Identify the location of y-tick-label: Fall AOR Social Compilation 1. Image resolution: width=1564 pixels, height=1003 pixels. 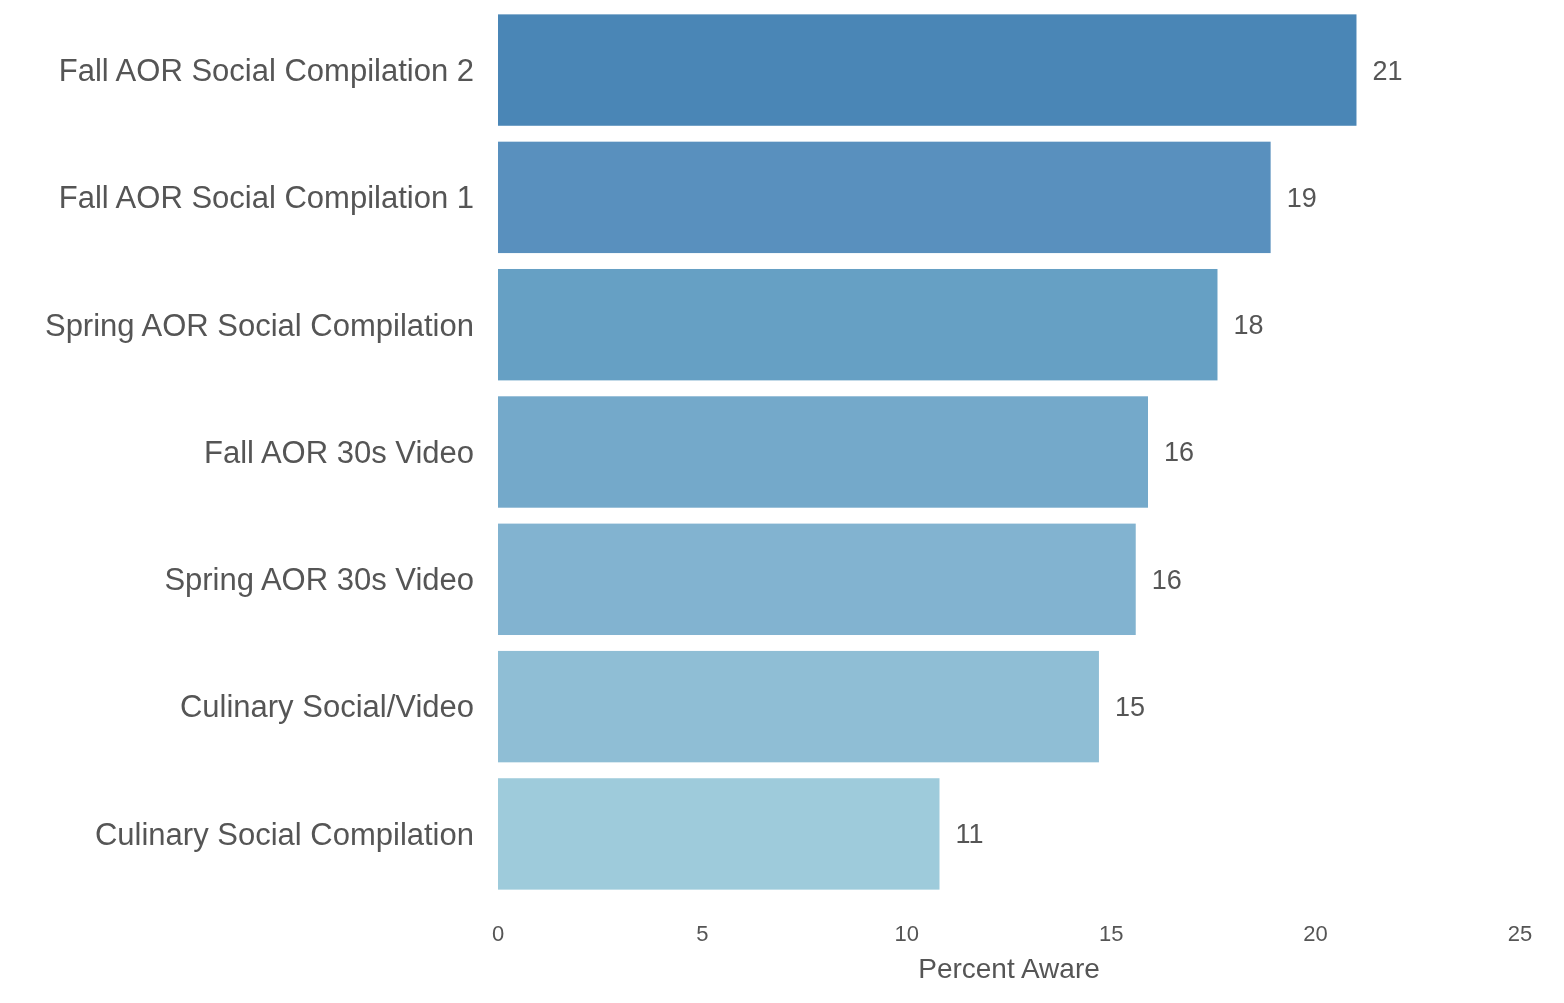
(266, 198).